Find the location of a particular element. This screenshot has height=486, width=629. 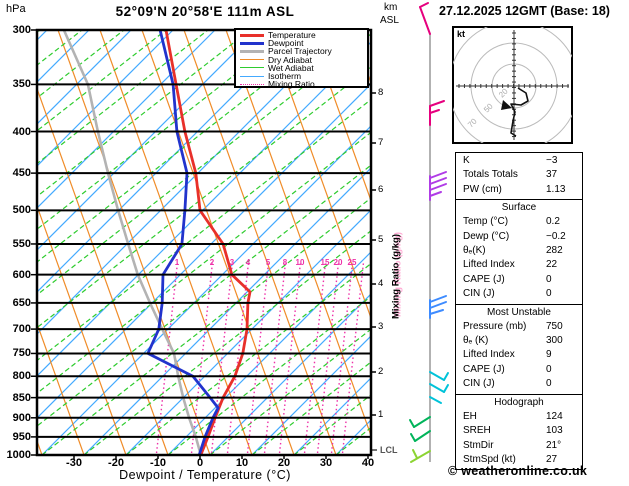

temp-tick-label: -20 is located at coordinates (116, 463).